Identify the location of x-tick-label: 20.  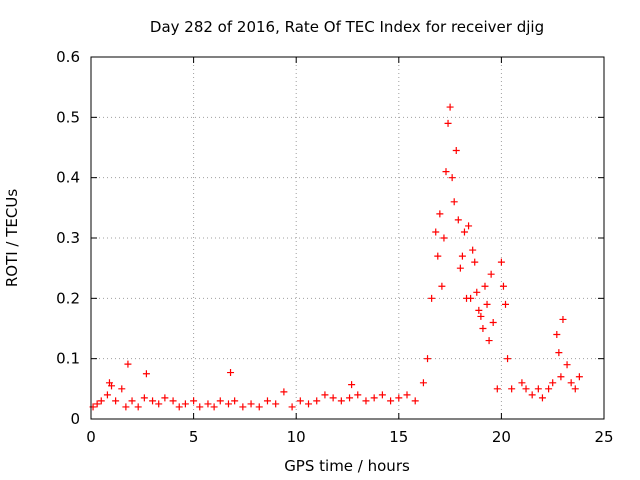
(501, 437).